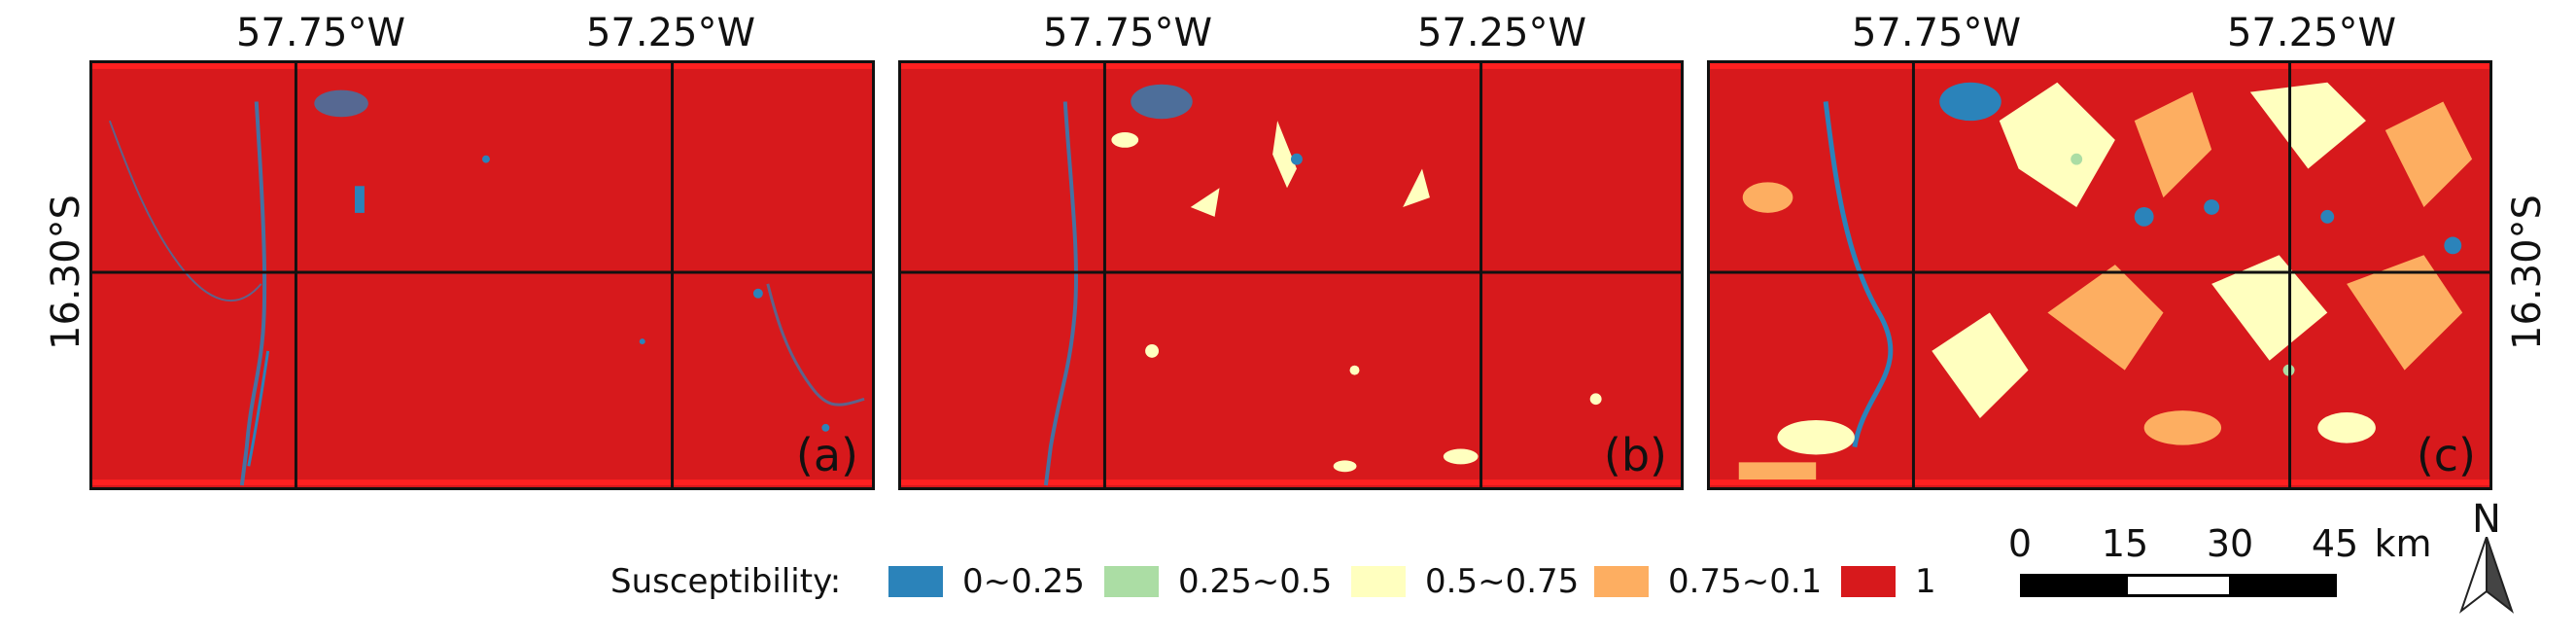 This screenshot has height=638, width=2576. What do you see at coordinates (2527, 272) in the screenshot?
I see `lat-label-right: 16.30°S` at bounding box center [2527, 272].